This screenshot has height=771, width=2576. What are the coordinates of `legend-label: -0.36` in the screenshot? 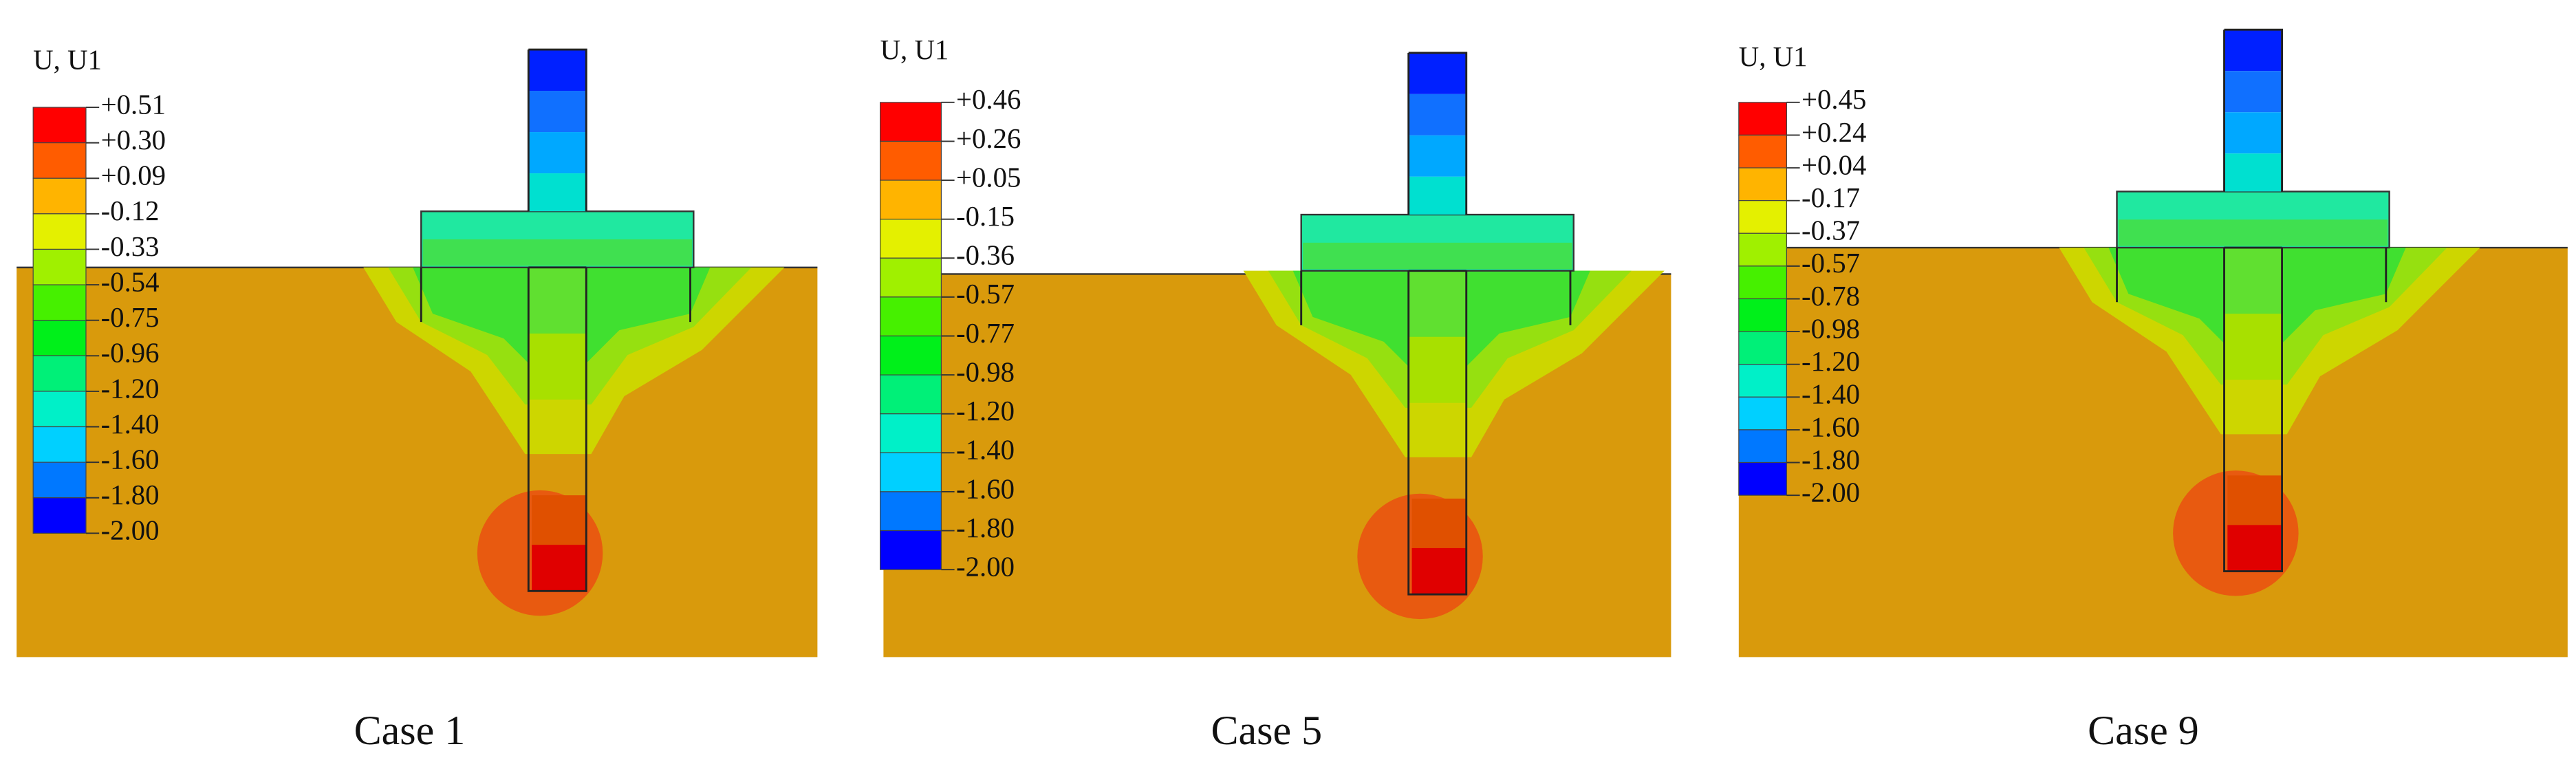 It's located at (986, 255).